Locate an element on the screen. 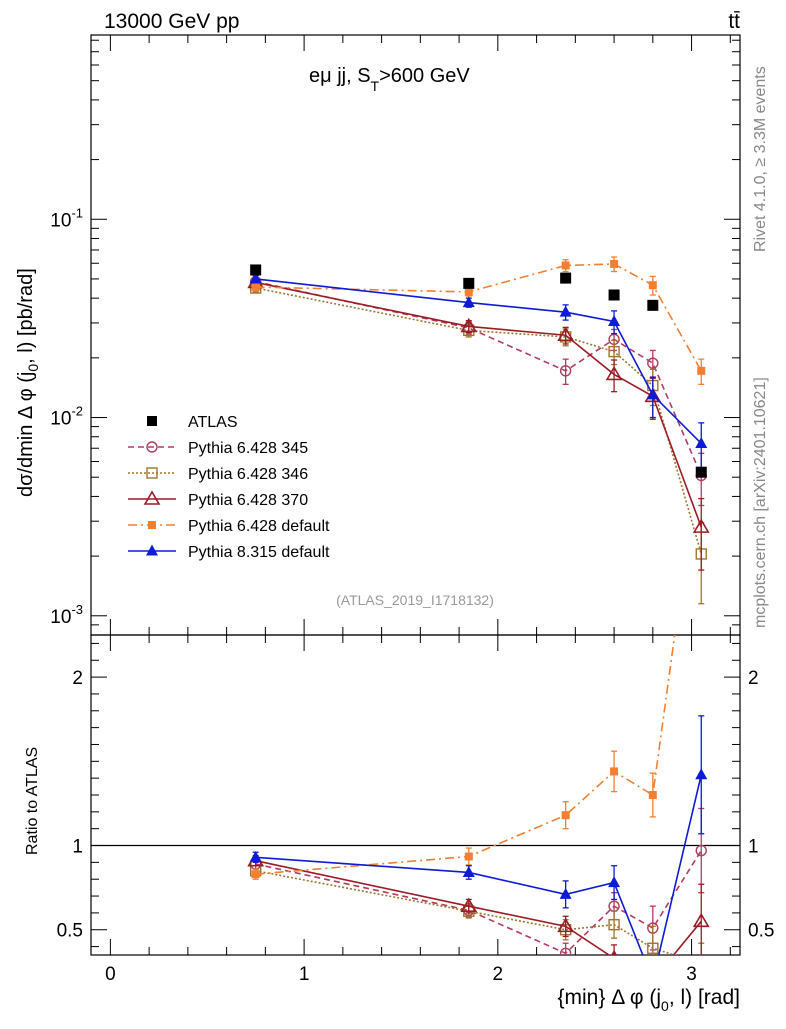 Image resolution: width=786 pixels, height=1029 pixels. legend-label: Pythia 6.428 default is located at coordinates (259, 526).